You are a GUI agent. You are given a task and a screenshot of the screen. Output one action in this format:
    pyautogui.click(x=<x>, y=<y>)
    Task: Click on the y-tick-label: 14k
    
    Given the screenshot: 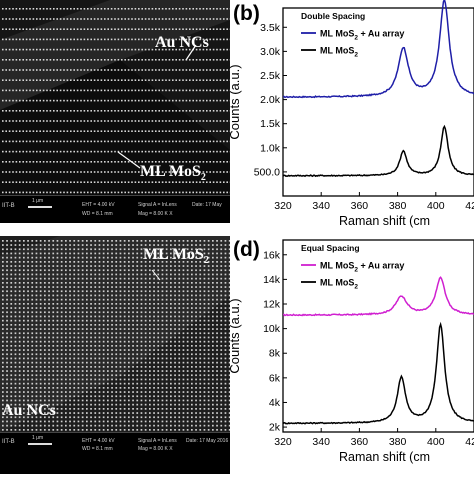 What is the action you would take?
    pyautogui.click(x=272, y=280)
    